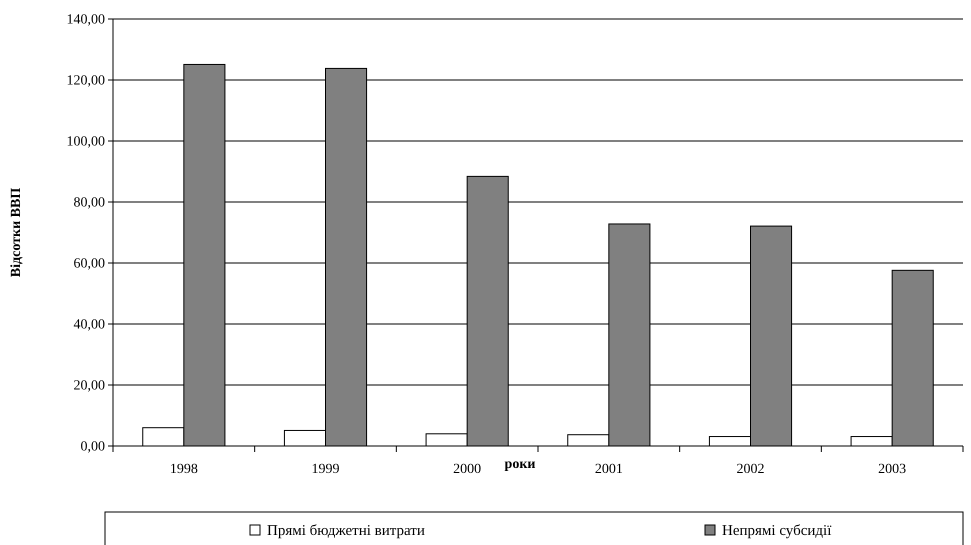 Image resolution: width=971 pixels, height=545 pixels. Describe the element at coordinates (89, 202) in the screenshot. I see `y-tick-label: 80,00` at that location.